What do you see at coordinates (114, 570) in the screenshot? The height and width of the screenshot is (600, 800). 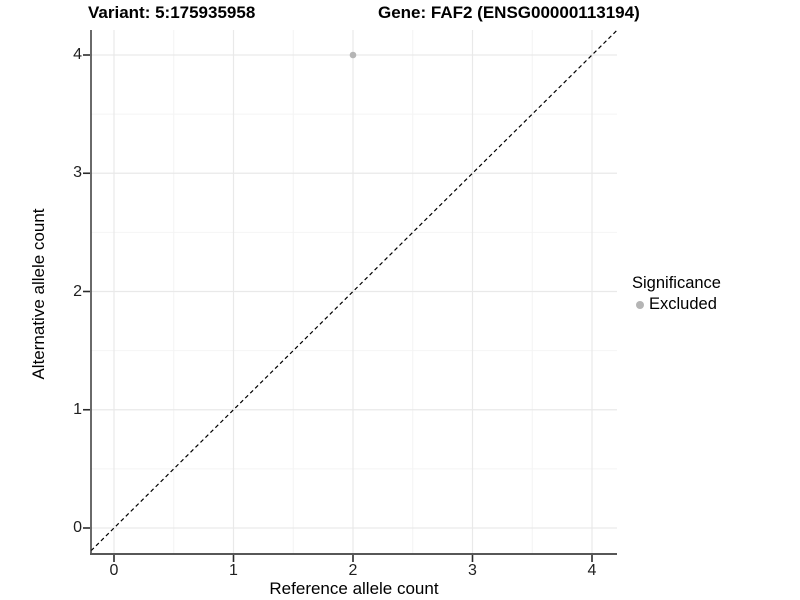 I see `x-tick-label: 0` at bounding box center [114, 570].